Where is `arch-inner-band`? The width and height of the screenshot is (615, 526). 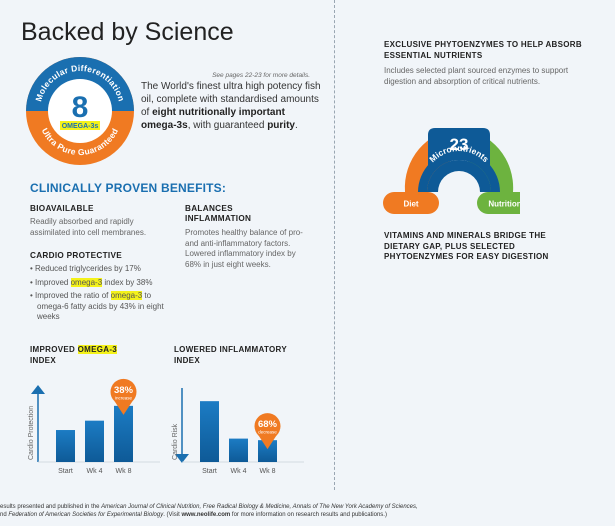
arch-inner-band is located at coordinates (459, 176).